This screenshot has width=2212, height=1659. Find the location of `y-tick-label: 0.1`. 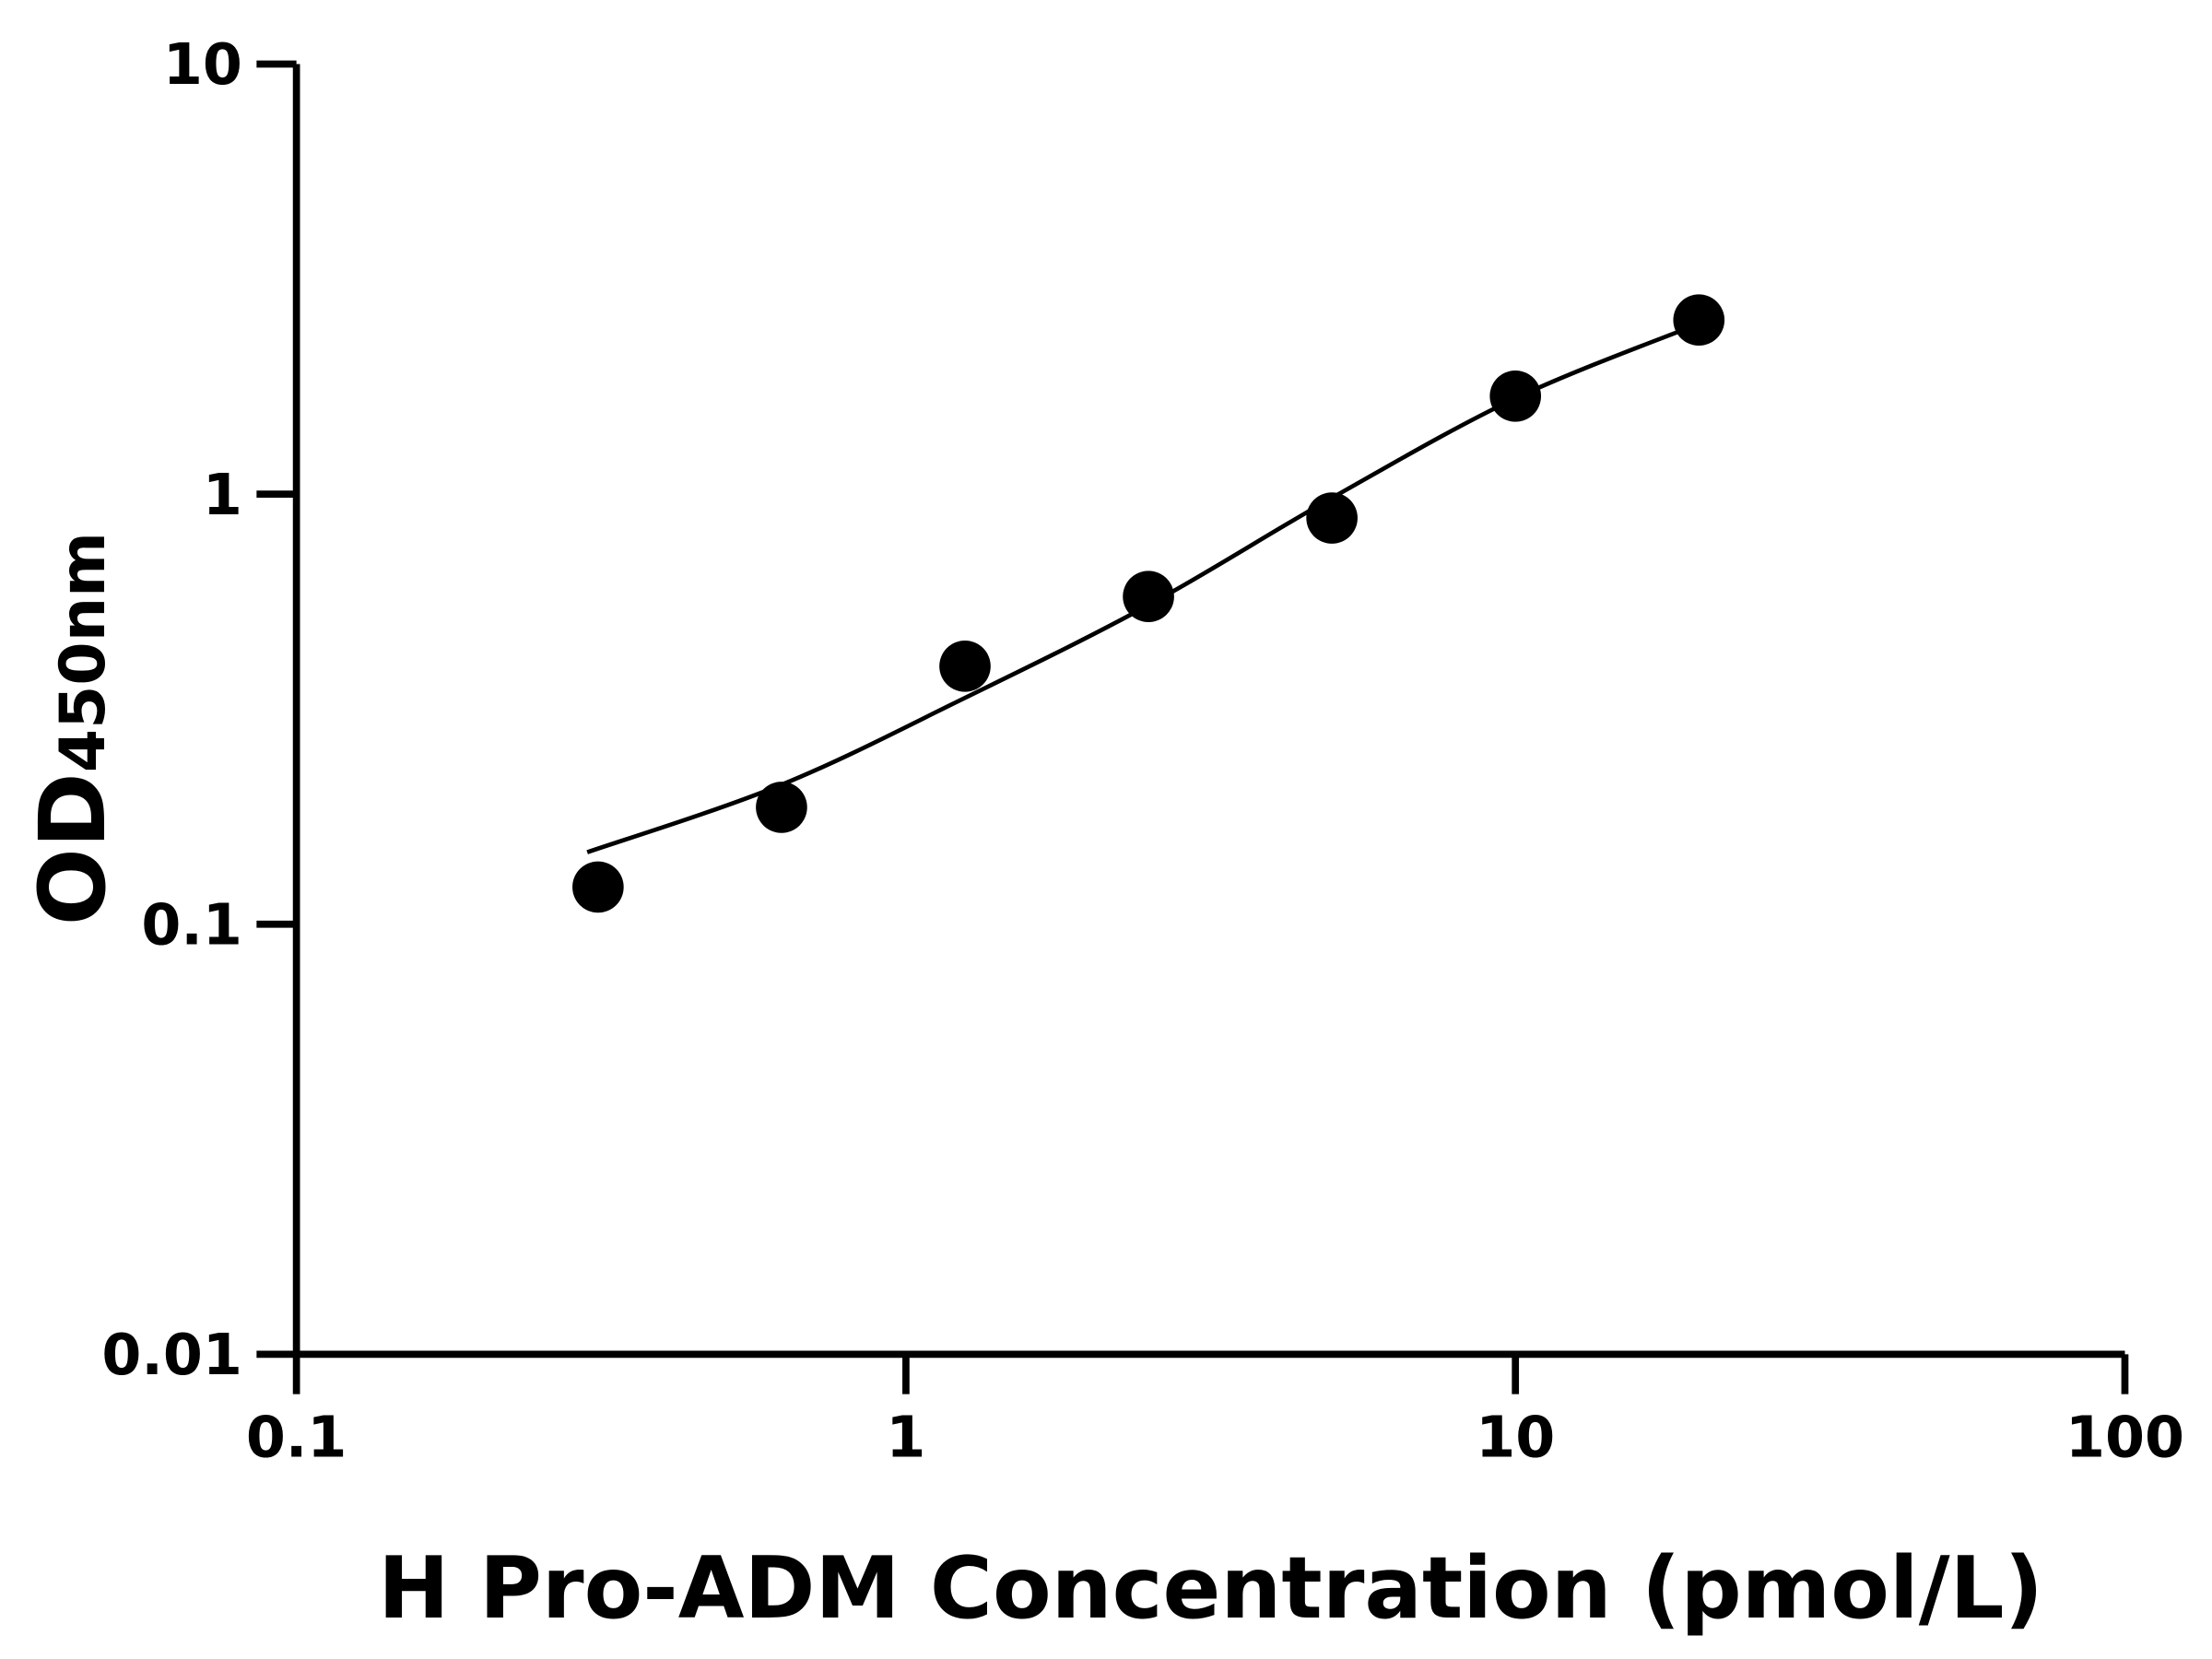

y-tick-label: 0.1 is located at coordinates (191, 924).